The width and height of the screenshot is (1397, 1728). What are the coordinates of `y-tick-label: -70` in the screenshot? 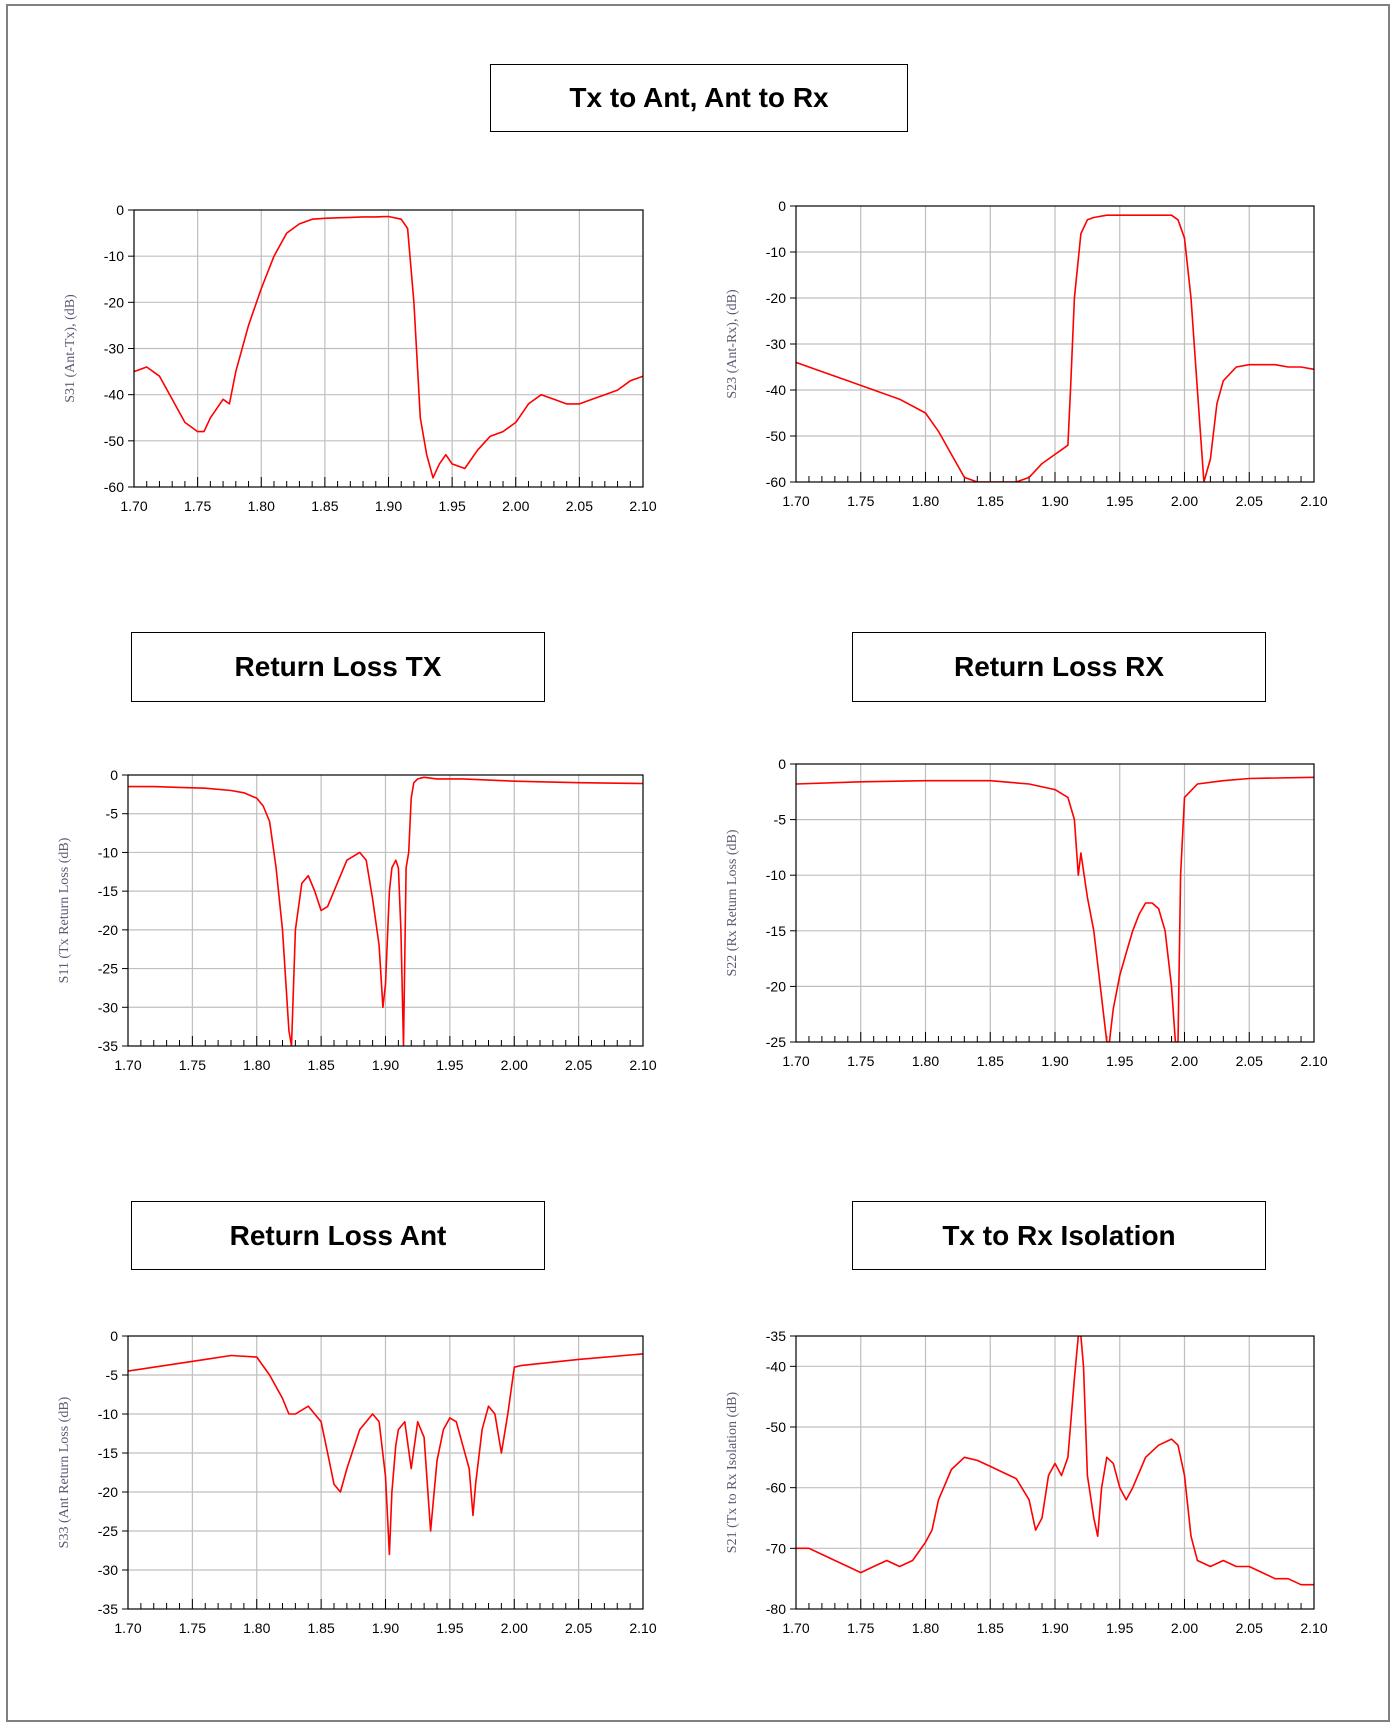 It's located at (776, 1548).